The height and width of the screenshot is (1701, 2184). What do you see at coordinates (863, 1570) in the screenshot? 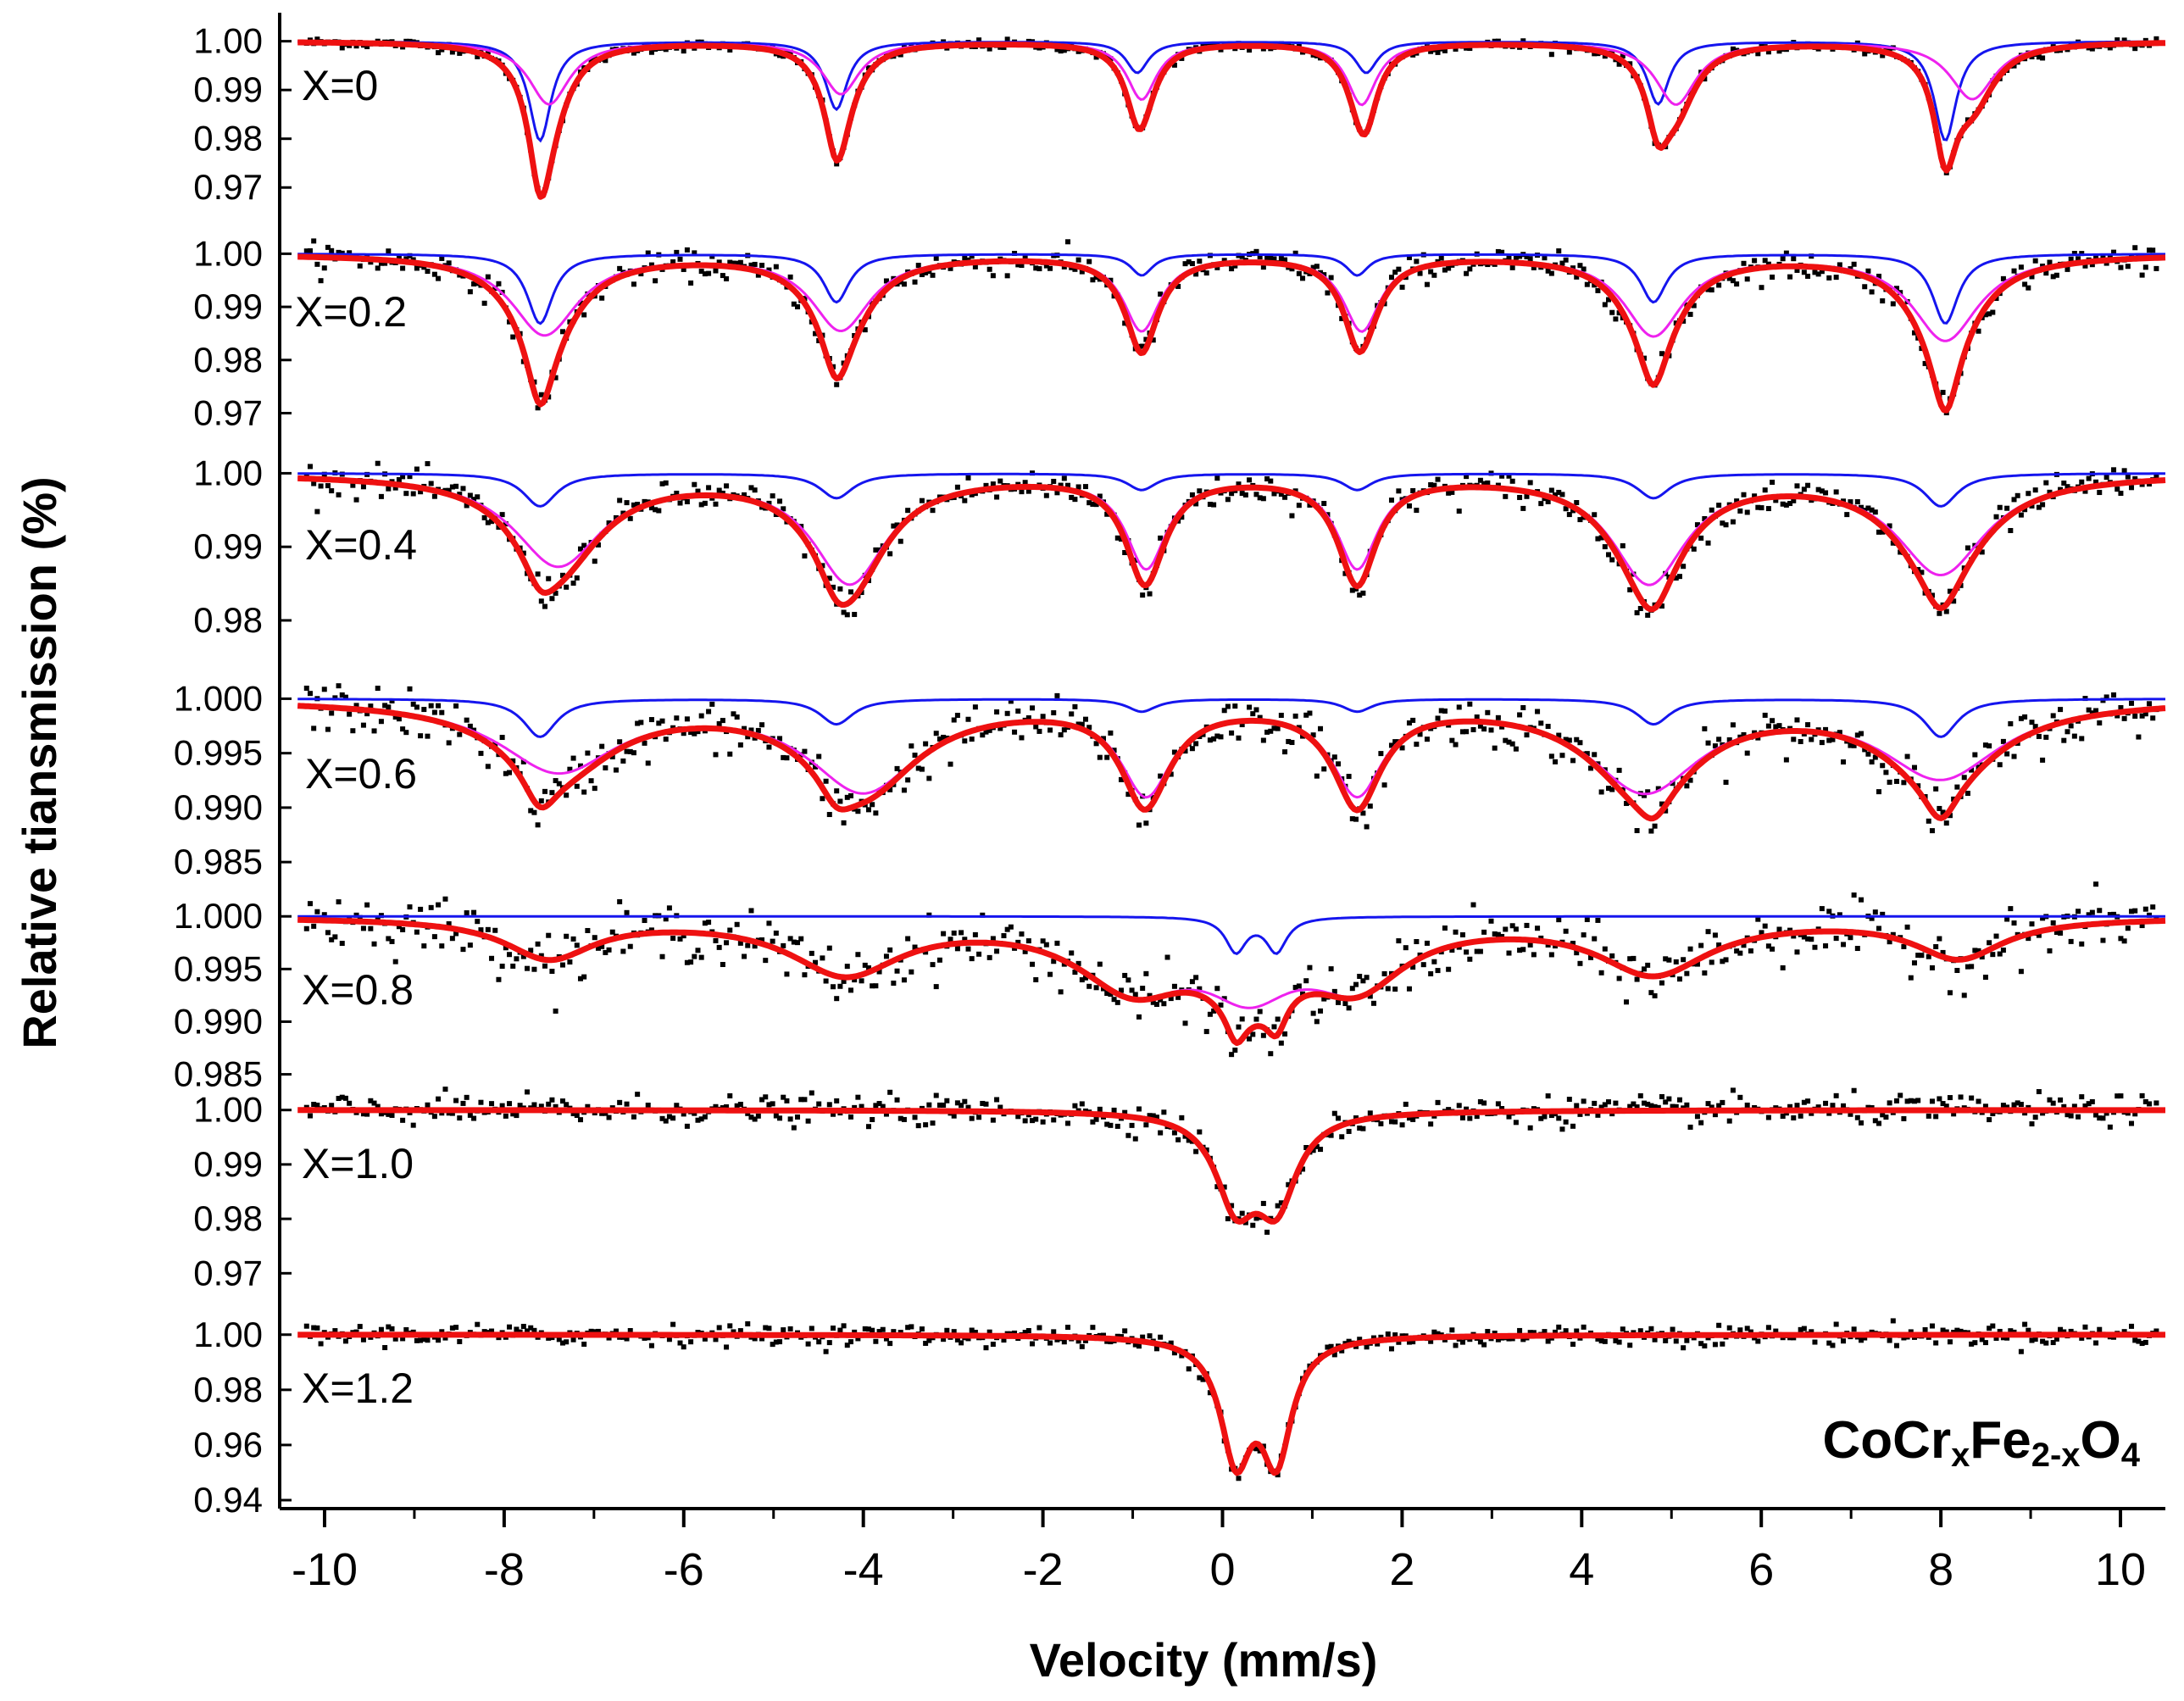
I see `x-tick-label: -4` at bounding box center [863, 1570].